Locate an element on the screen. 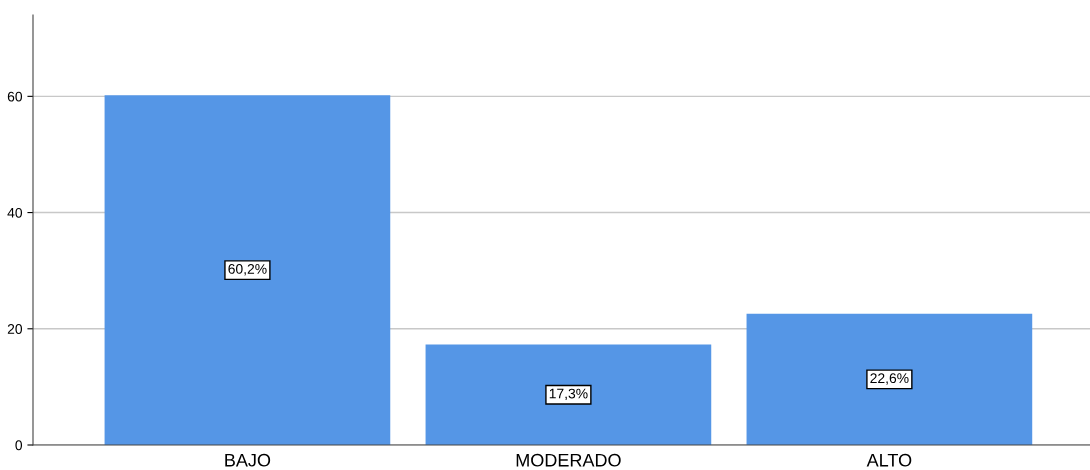  data-label: 17,3% is located at coordinates (568, 394).